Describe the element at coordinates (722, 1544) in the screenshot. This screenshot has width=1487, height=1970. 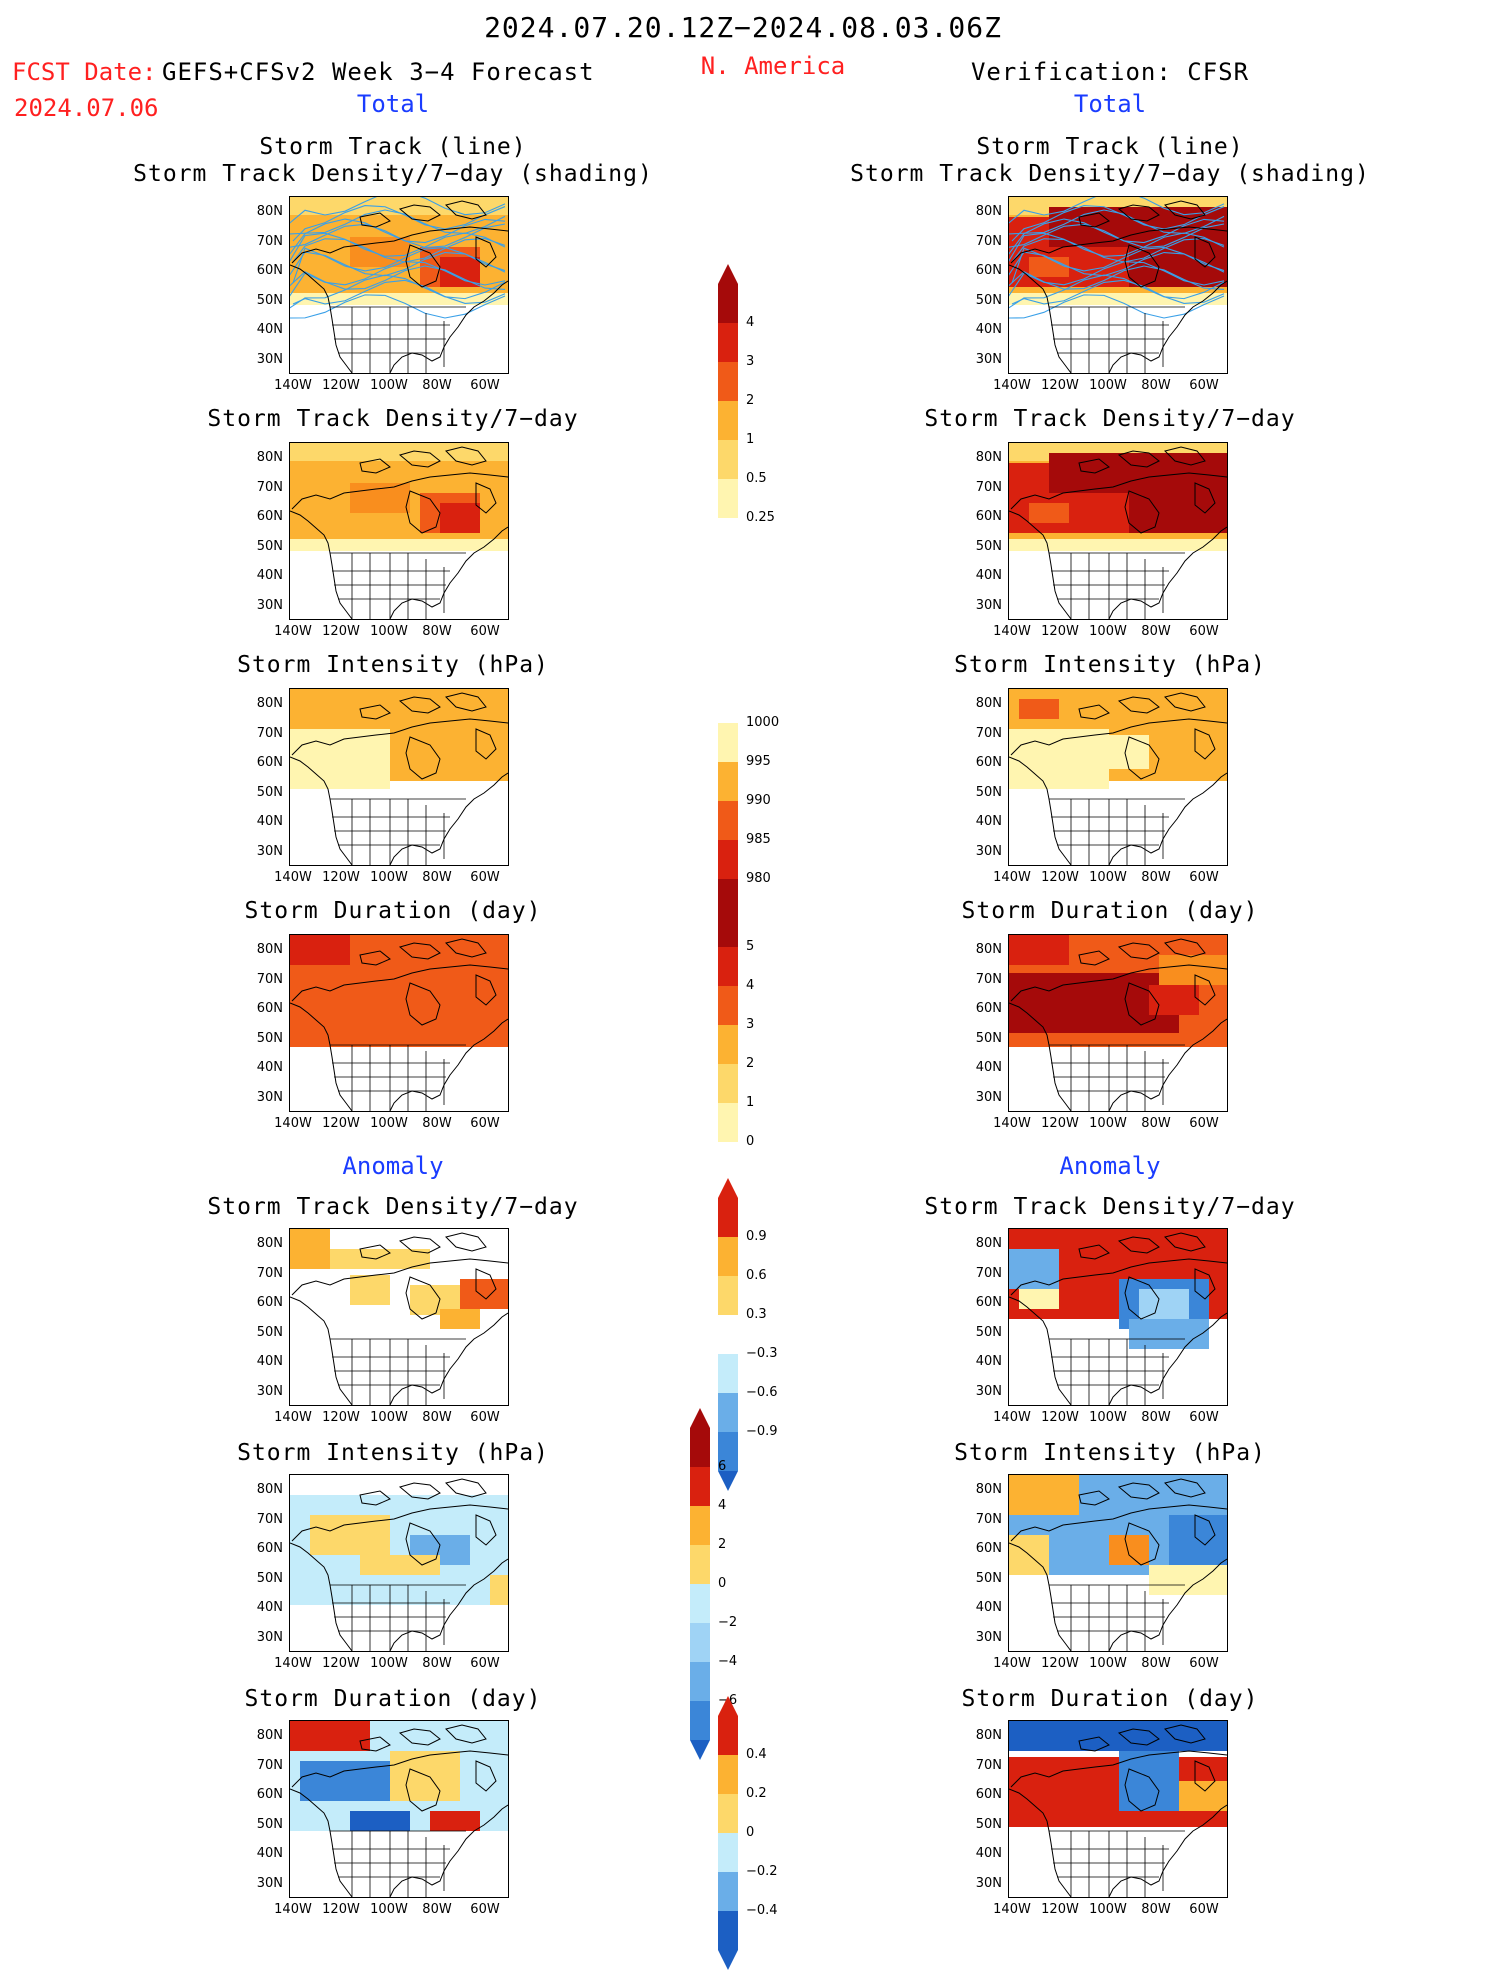
I see `colorbar-label: 2` at that location.